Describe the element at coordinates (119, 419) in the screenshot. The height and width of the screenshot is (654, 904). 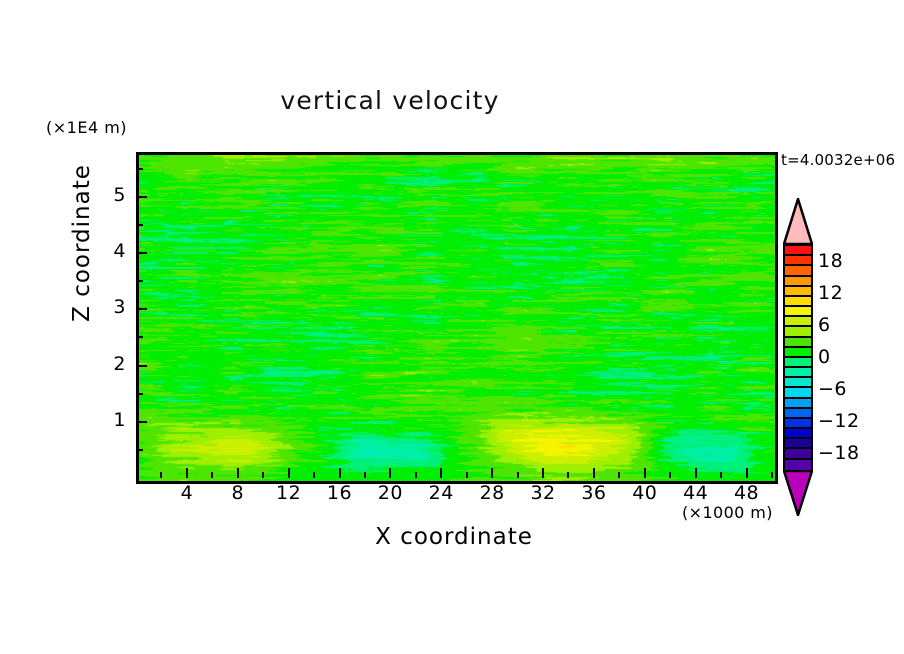
I see `y-tick-label: 1` at that location.